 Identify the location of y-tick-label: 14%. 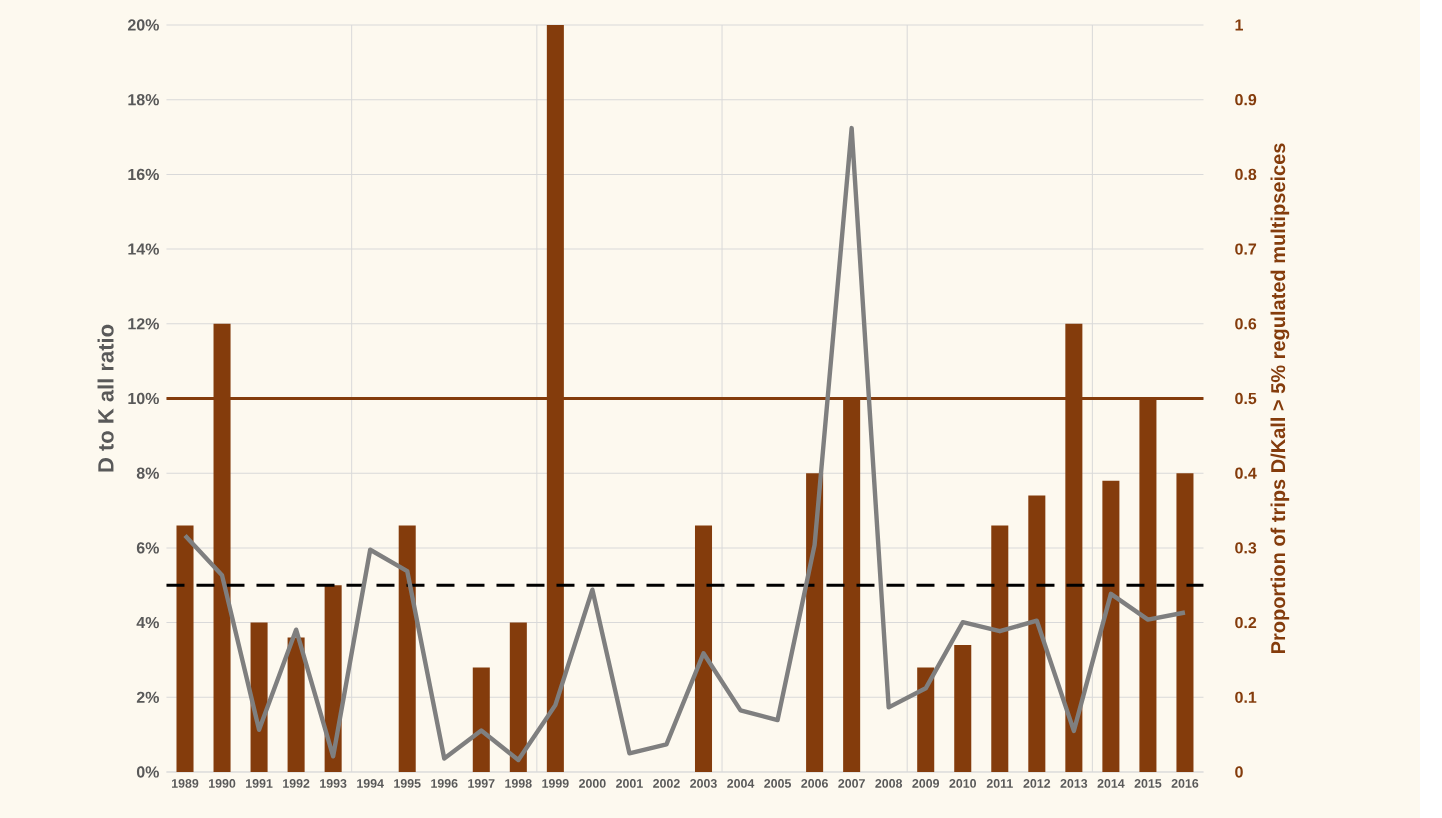
(143, 249).